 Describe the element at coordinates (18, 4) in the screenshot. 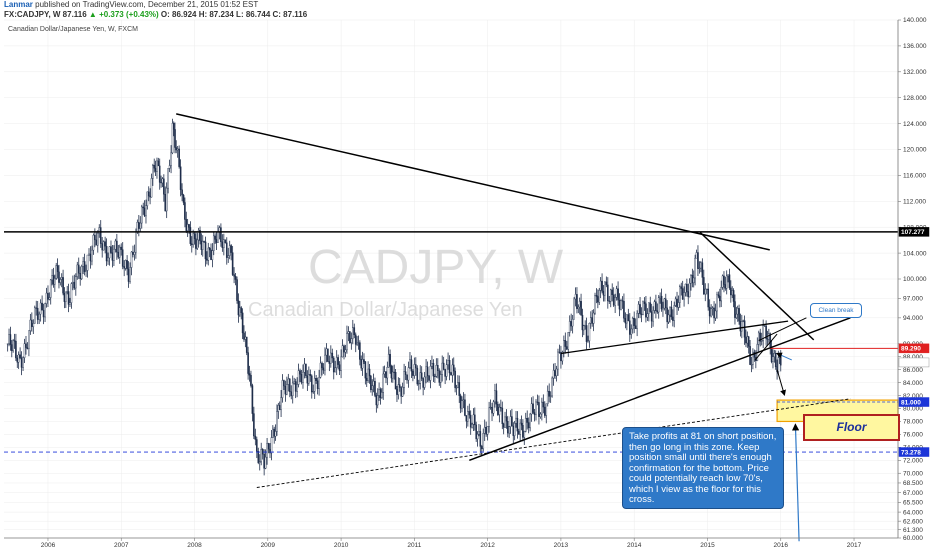

I see `author-link: Lanmar` at that location.